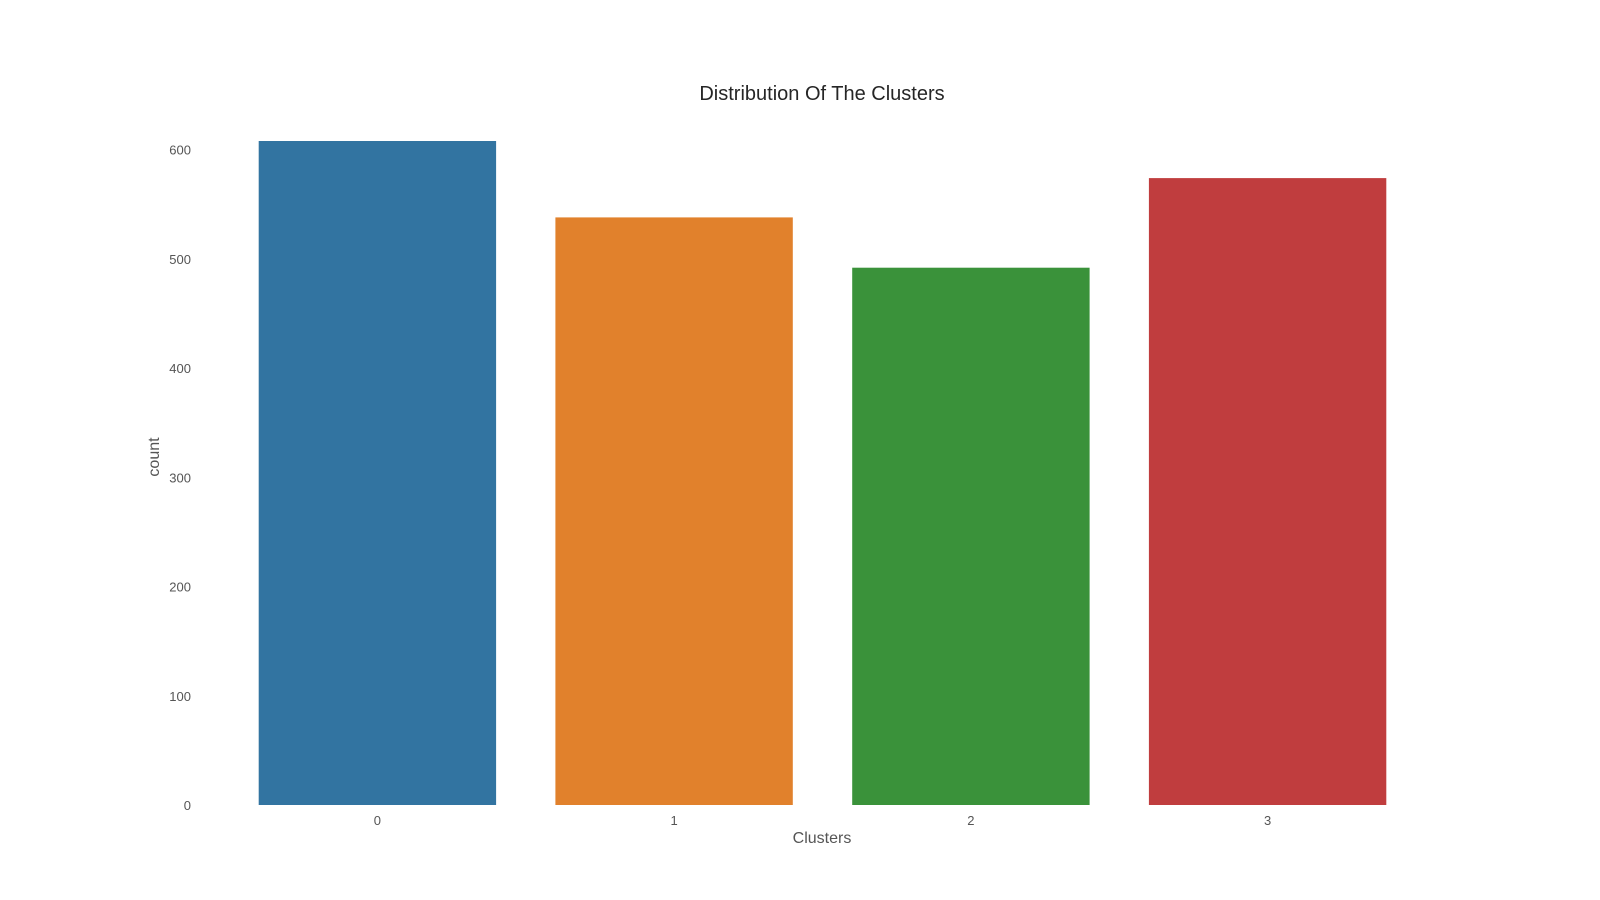  What do you see at coordinates (180, 259) in the screenshot?
I see `y-tick-label: 500` at bounding box center [180, 259].